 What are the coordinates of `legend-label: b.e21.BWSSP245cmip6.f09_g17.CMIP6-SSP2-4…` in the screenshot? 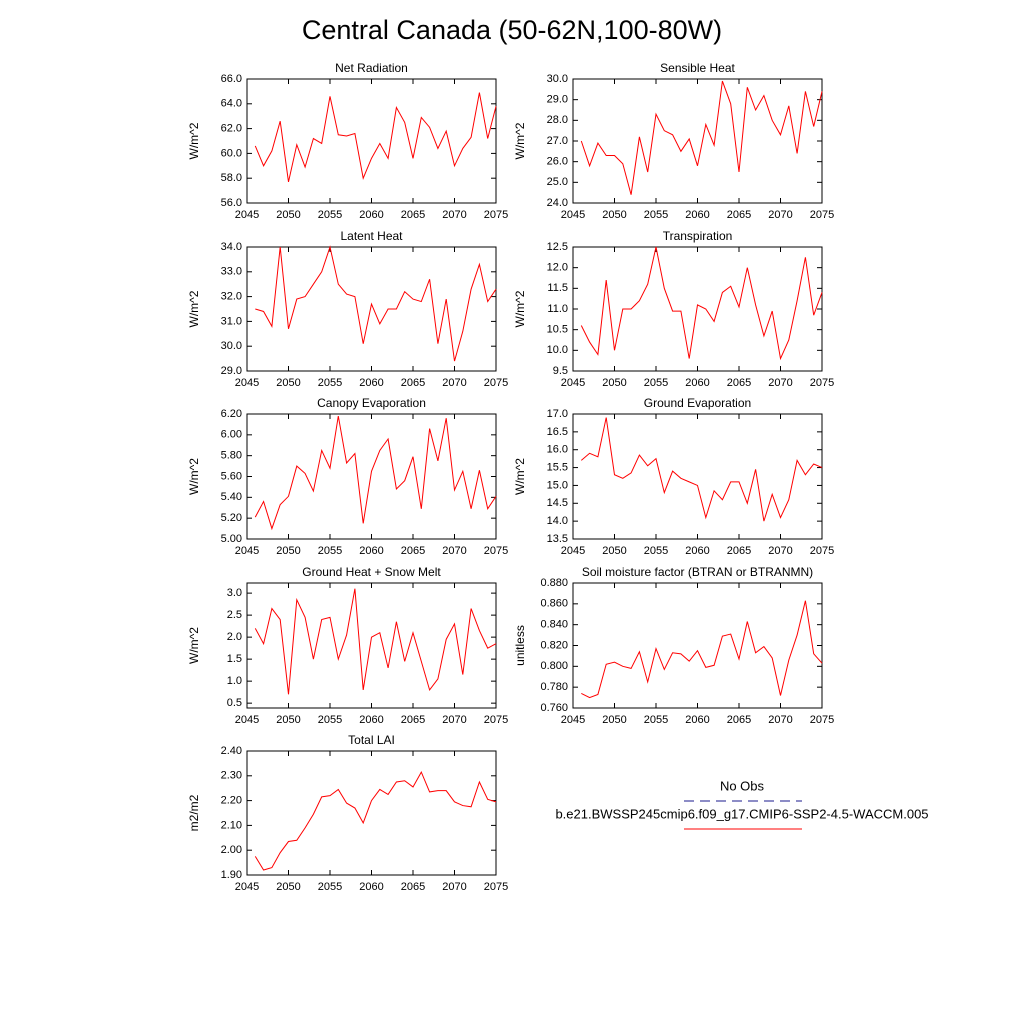 It's located at (741, 813).